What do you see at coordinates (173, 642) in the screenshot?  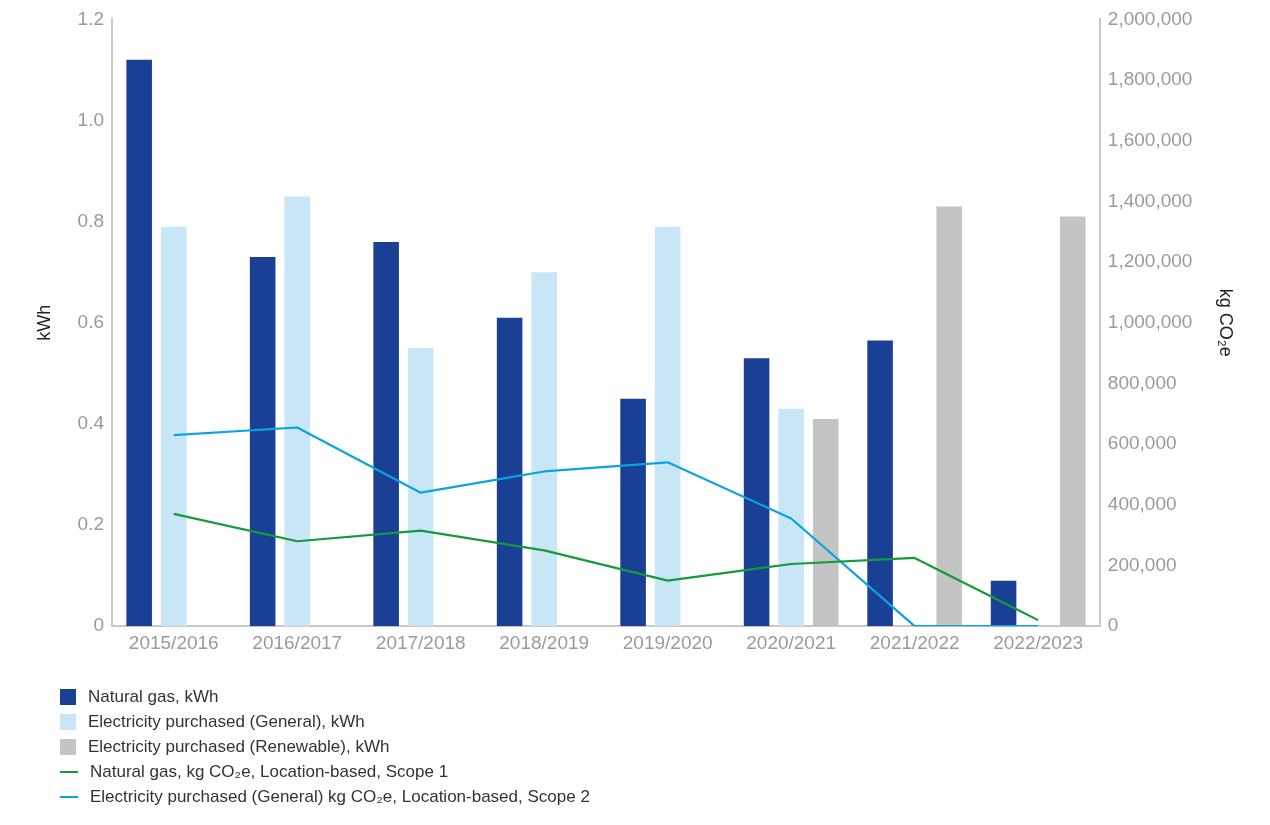 I see `x-tick-label: 2015/2016` at bounding box center [173, 642].